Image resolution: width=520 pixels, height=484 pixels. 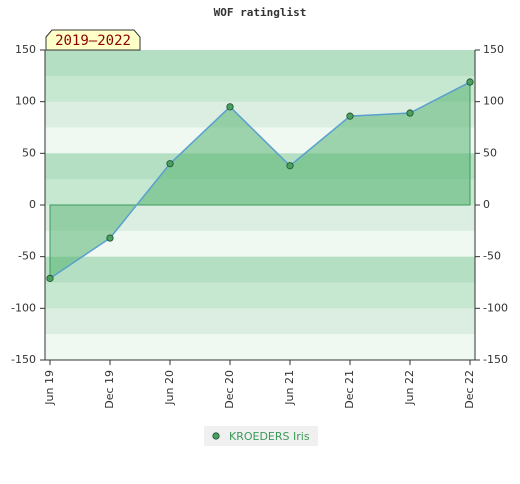 I want to click on y-tick-label: 150, so click(x=25, y=49).